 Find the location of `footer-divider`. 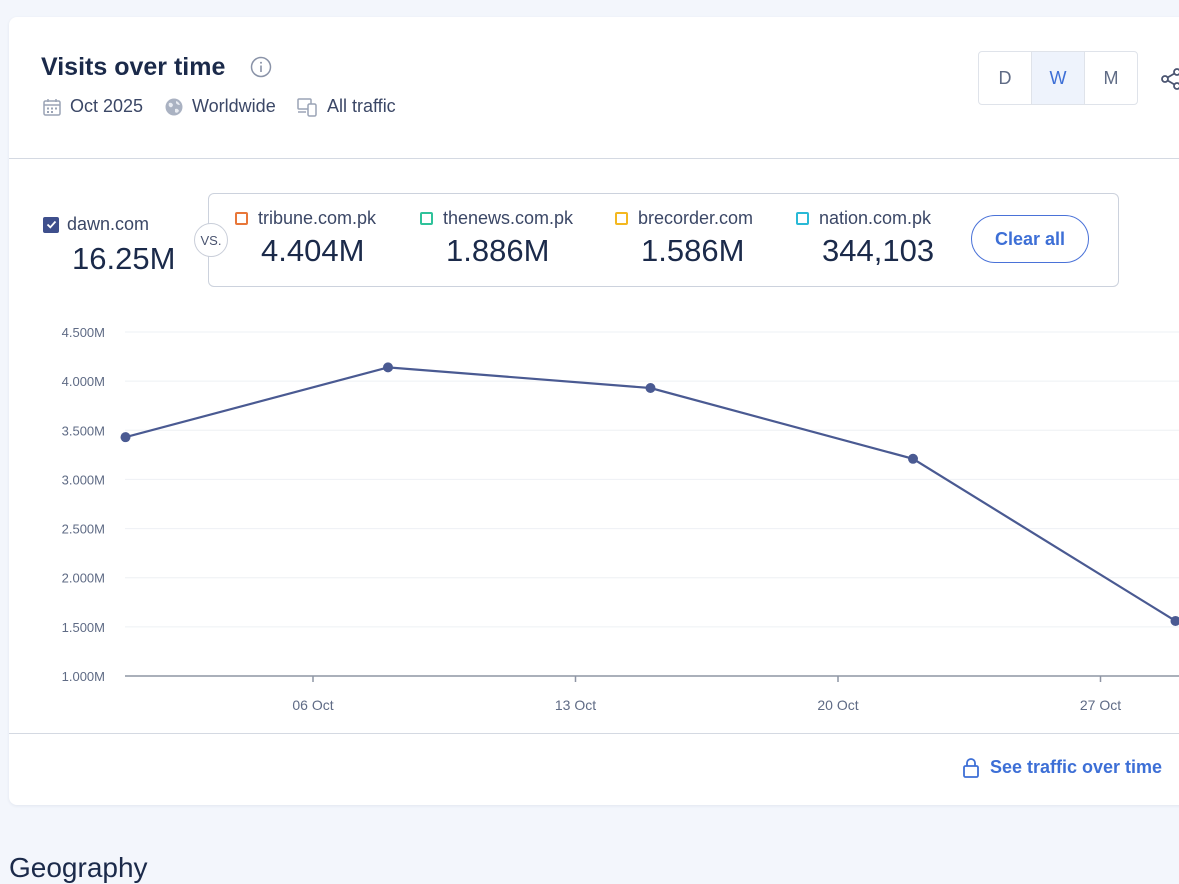

footer-divider is located at coordinates (594, 733).